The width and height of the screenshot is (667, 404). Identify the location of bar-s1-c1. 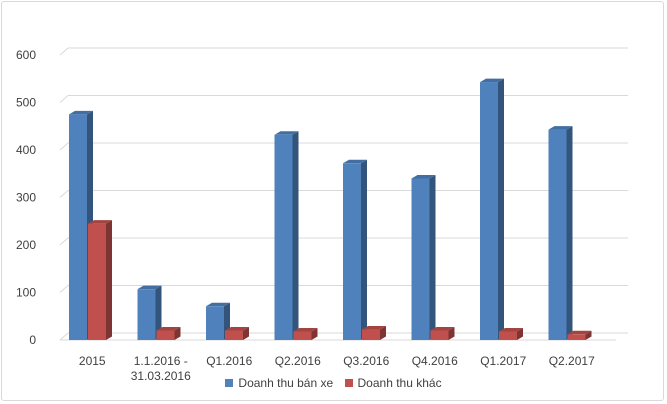
(168, 333).